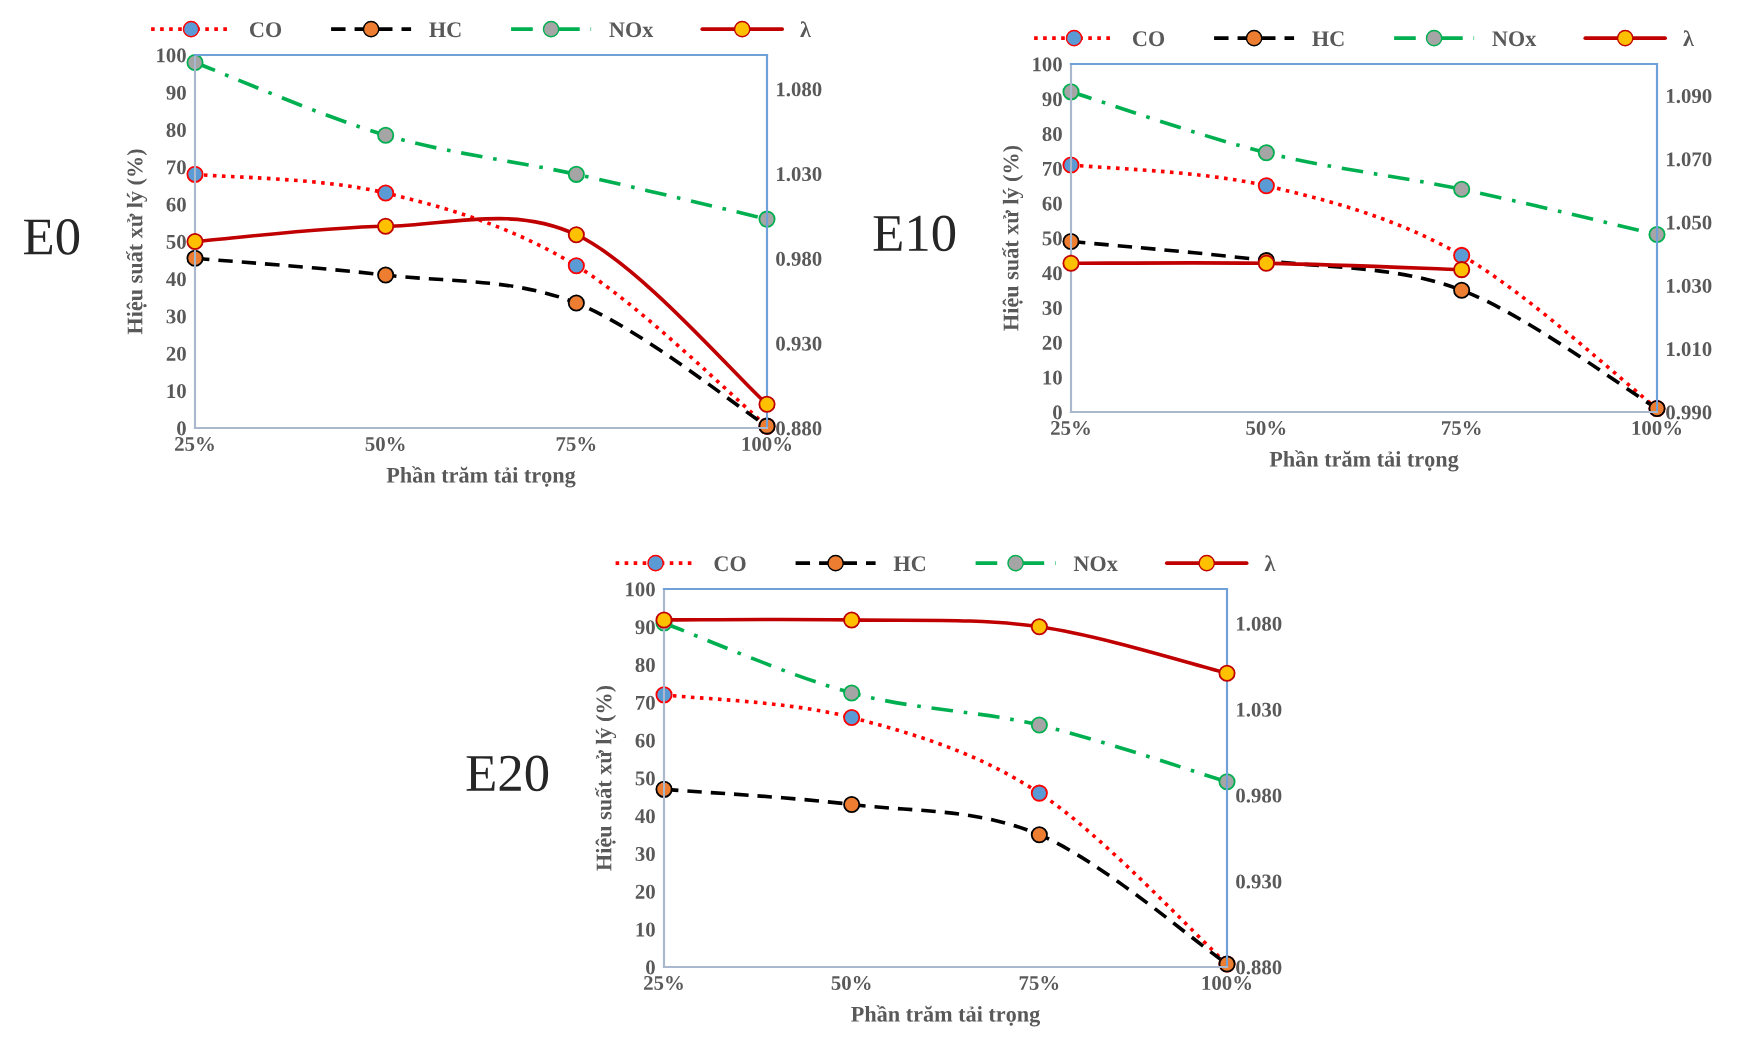 This screenshot has width=1750, height=1052. I want to click on y2-tick-label: 1.010, so click(1689, 349).